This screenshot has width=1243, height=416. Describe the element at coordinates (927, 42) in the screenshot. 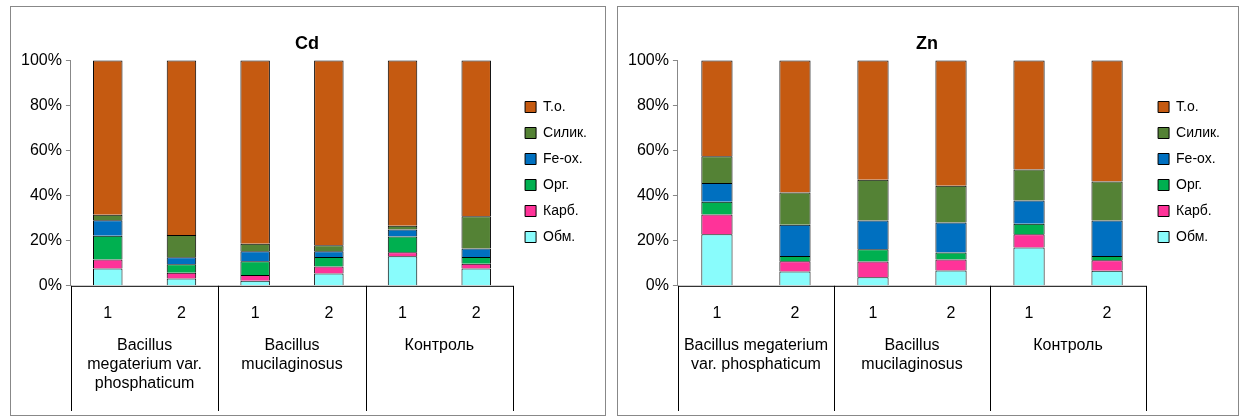

I see `chart-title: Zn` at that location.